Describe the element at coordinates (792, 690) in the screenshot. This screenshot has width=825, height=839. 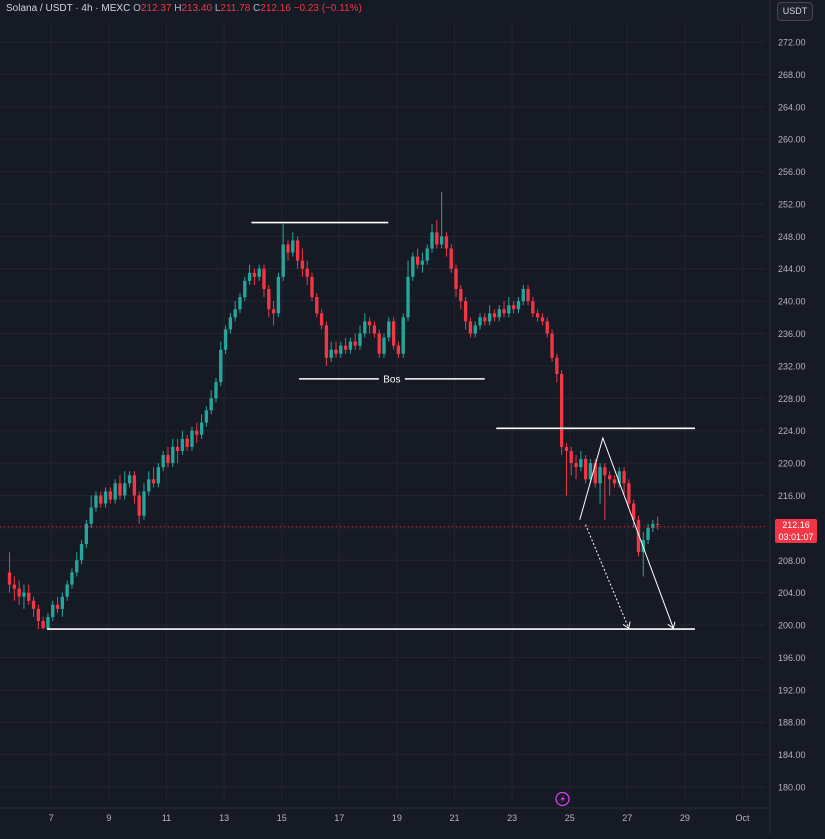
I see `y-tick-label: 192.00` at that location.